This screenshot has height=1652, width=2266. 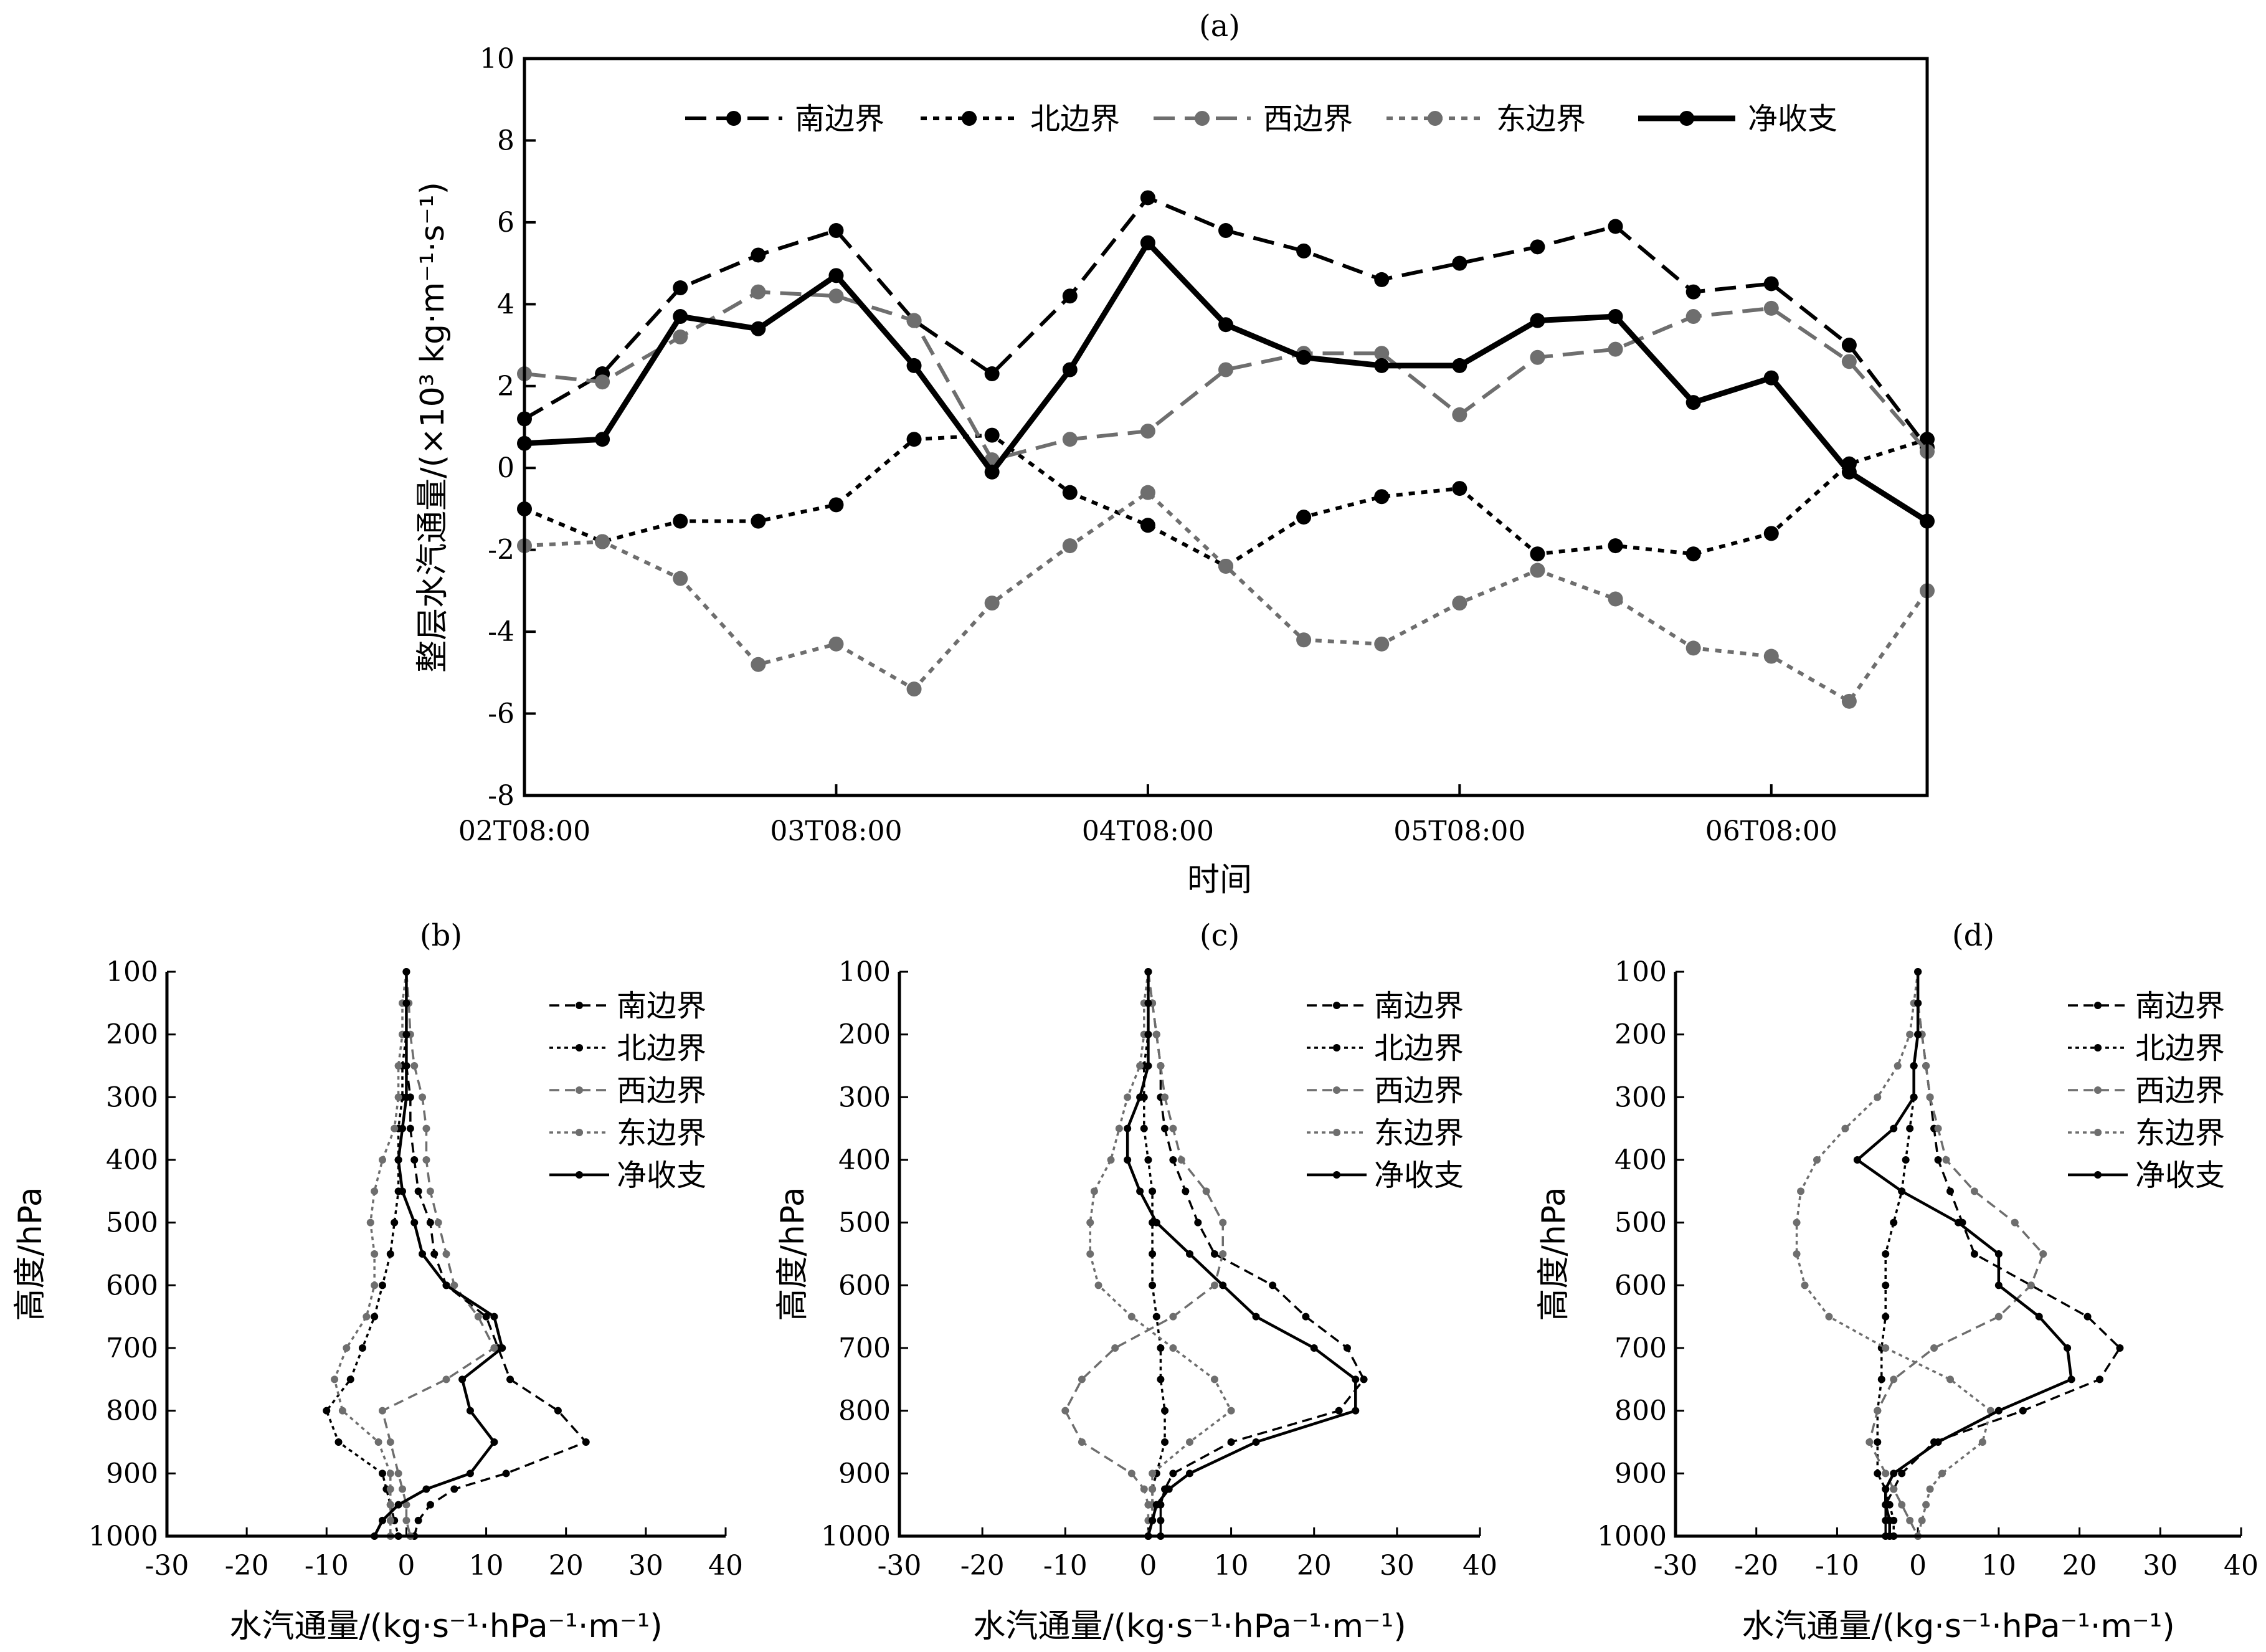 What do you see at coordinates (900, 1566) in the screenshot?
I see `panel-c-xtick-label: -30` at bounding box center [900, 1566].